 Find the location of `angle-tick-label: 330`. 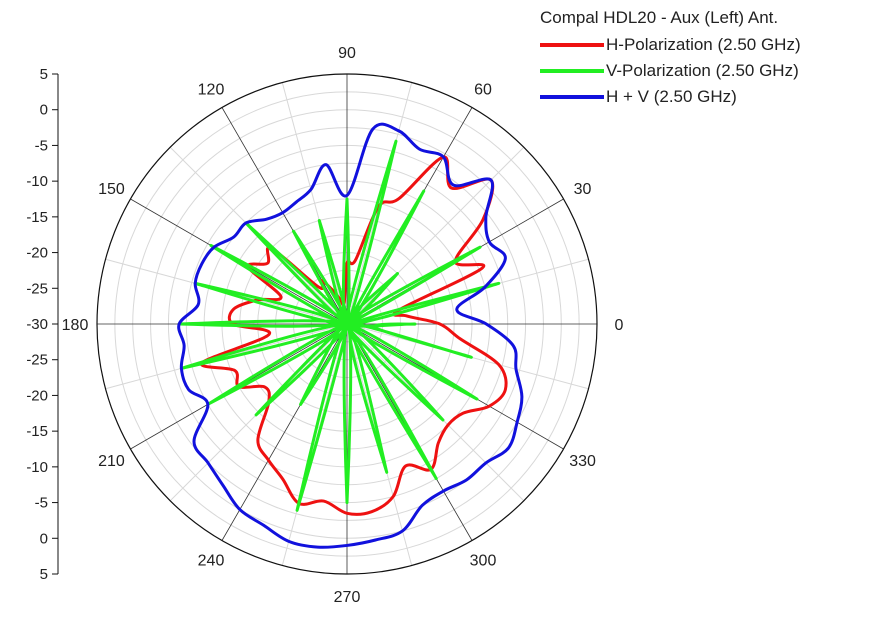

angle-tick-label: 330 is located at coordinates (582, 461).